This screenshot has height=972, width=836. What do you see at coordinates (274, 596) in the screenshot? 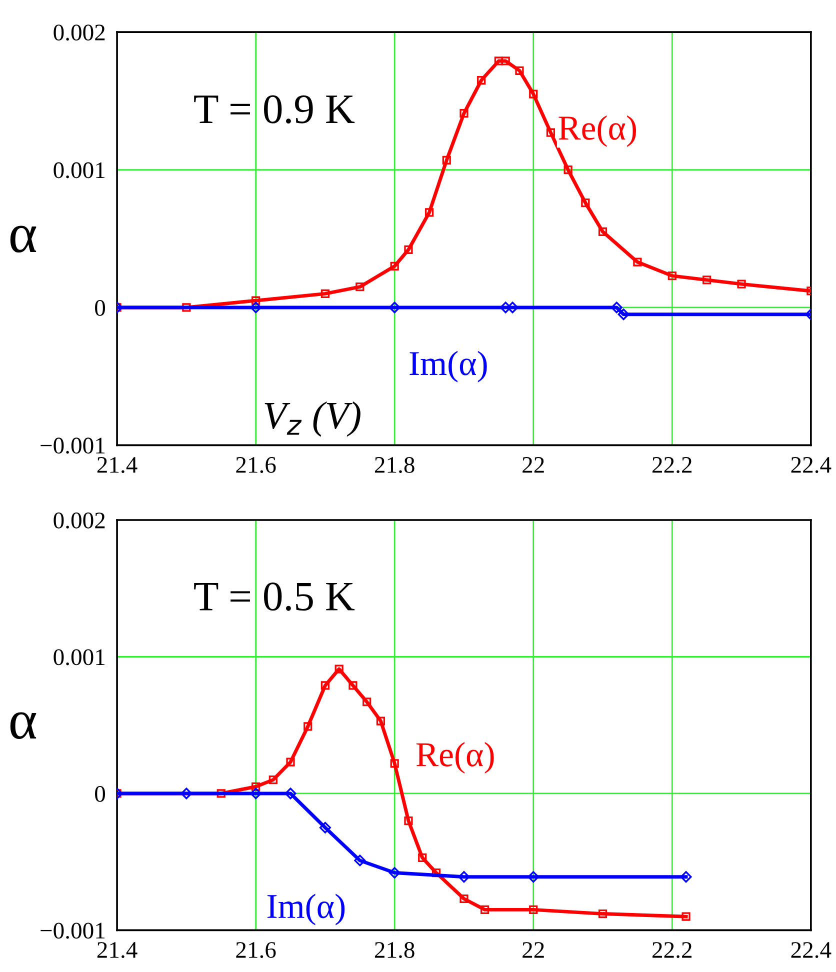
I see `text: T = 0.5 K` at bounding box center [274, 596].